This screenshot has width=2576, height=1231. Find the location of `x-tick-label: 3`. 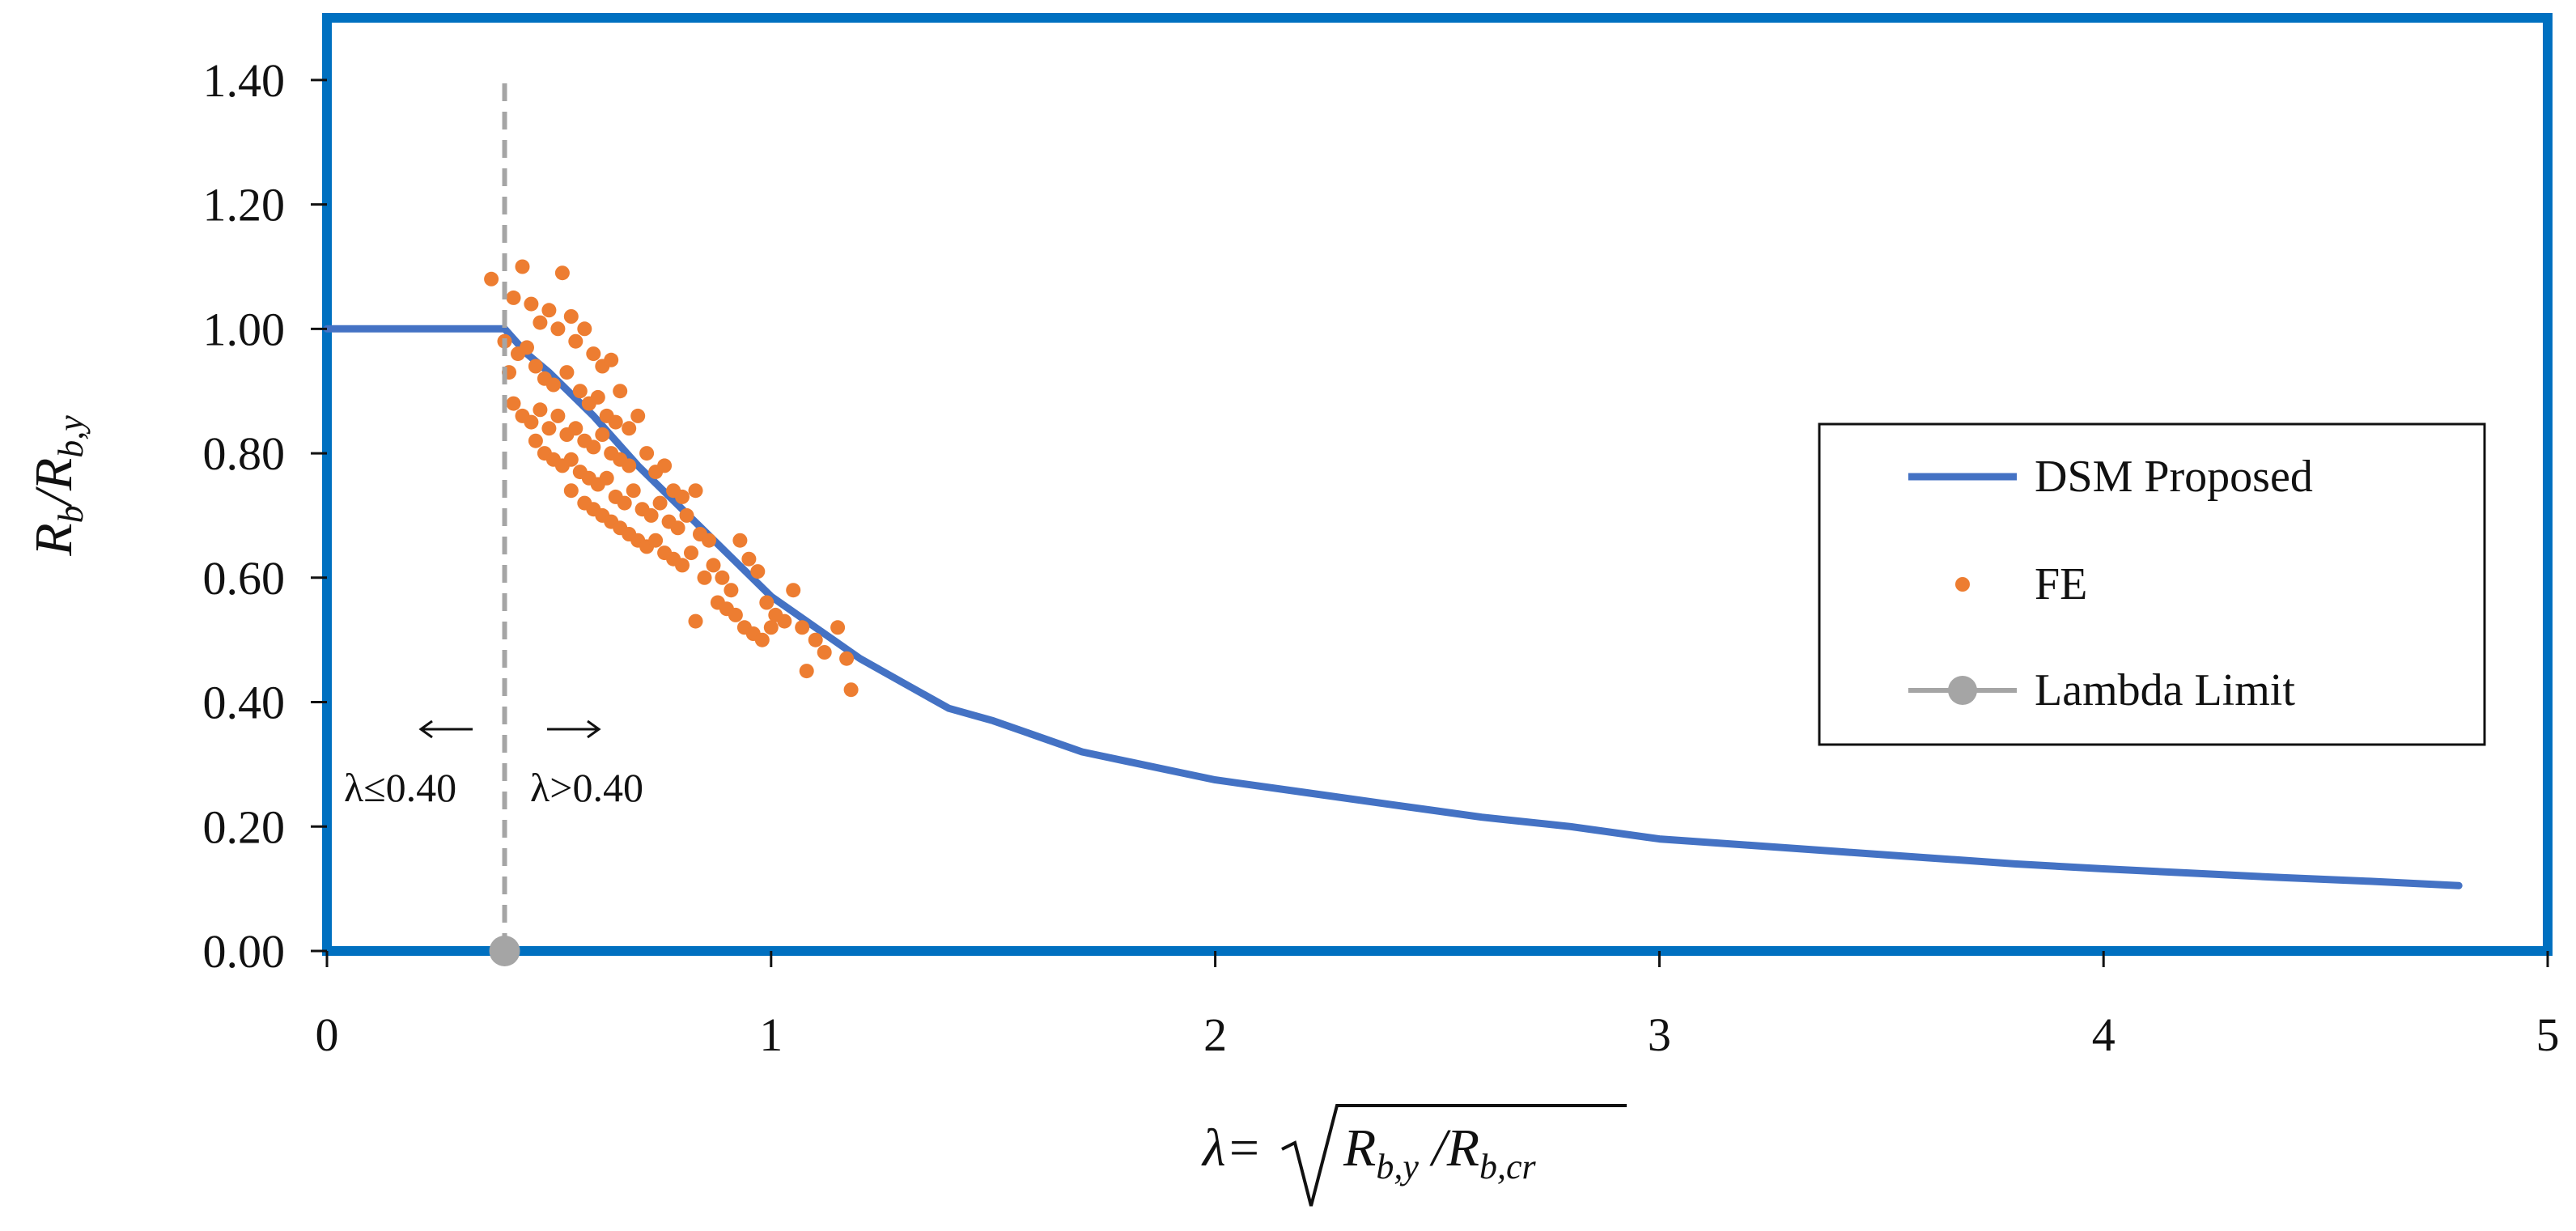

x-tick-label: 3 is located at coordinates (1659, 1034).